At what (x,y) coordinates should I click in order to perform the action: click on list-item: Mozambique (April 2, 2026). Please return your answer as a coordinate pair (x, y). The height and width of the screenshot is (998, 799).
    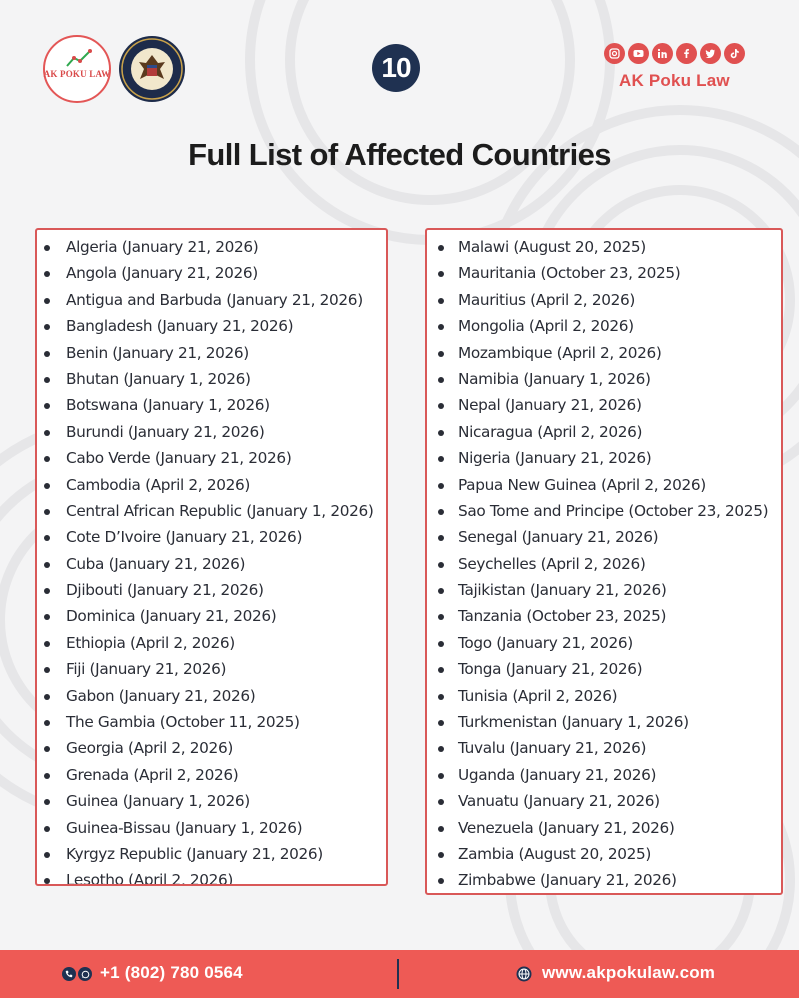
    Looking at the image, I should click on (604, 353).